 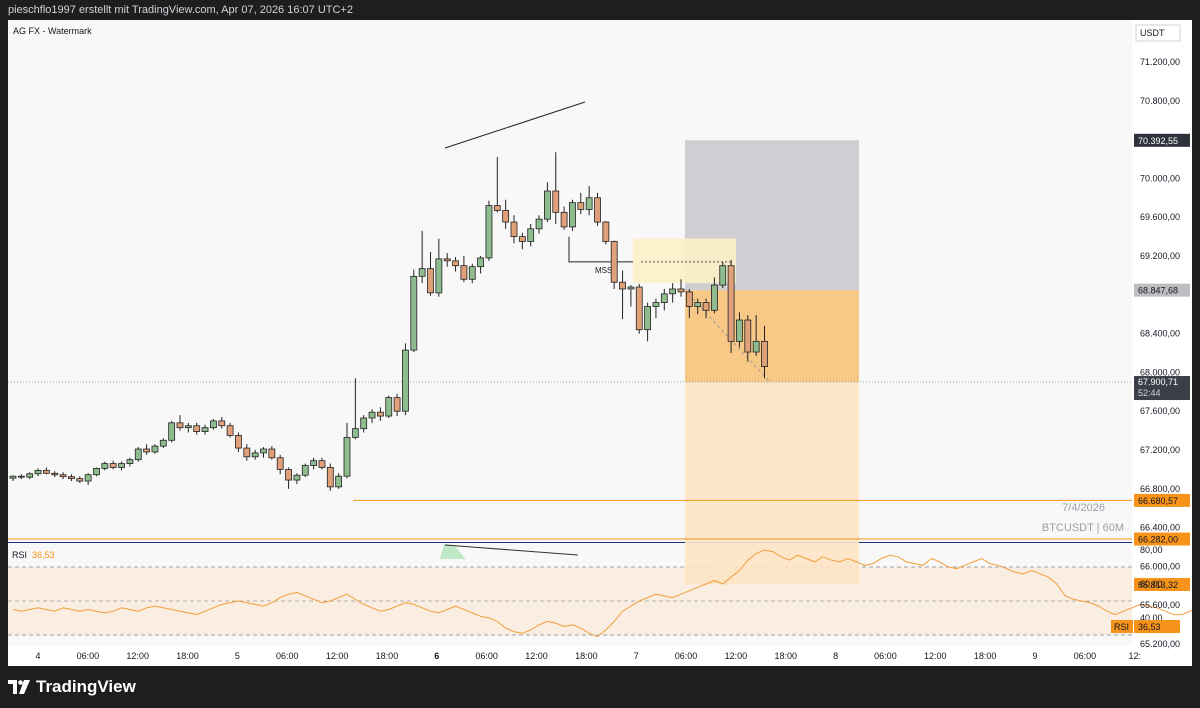 What do you see at coordinates (1162, 140) in the screenshot?
I see `target-price-tag: 70.392,55` at bounding box center [1162, 140].